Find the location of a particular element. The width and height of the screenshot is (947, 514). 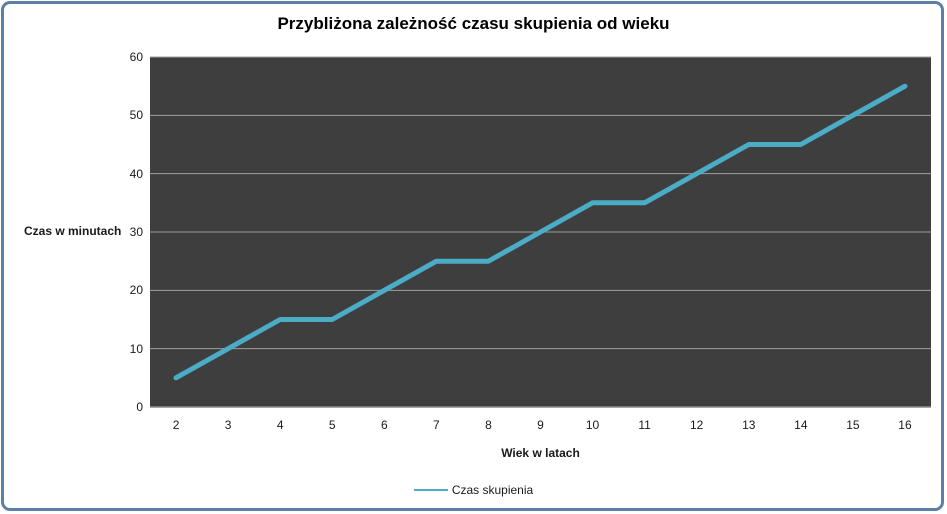

legend: Czas skupienia is located at coordinates (473, 490).